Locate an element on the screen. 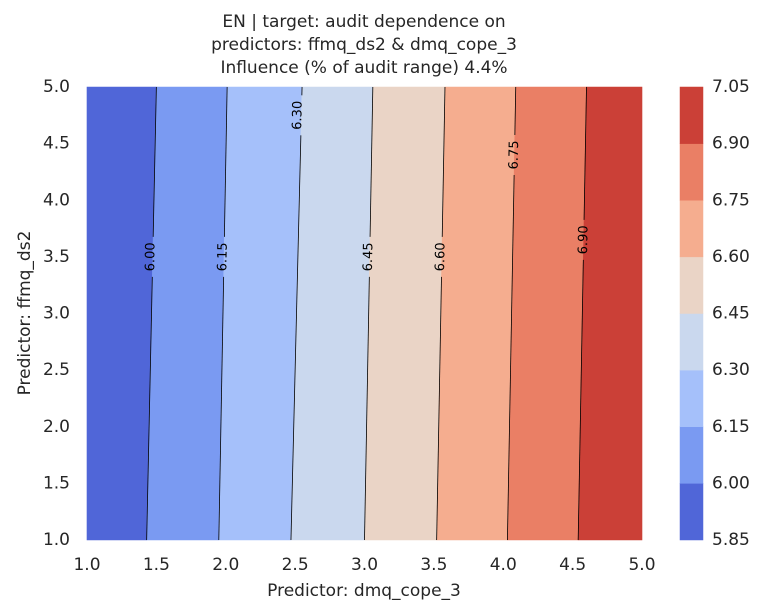 The height and width of the screenshot is (615, 772). contour-line-6.75-upper is located at coordinates (515, 110).